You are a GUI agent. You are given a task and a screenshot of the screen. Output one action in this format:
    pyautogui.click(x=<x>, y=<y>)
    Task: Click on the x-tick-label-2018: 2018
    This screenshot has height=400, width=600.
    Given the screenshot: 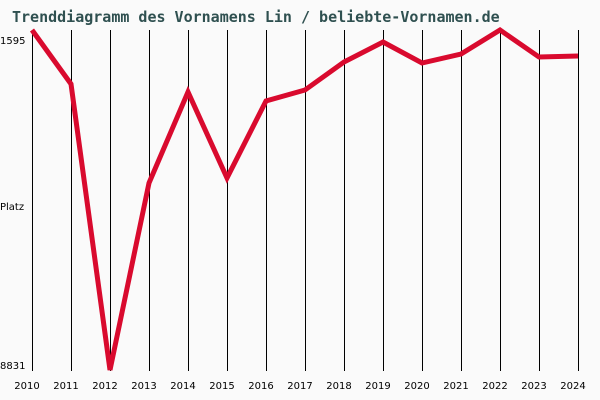 What is the action you would take?
    pyautogui.click(x=339, y=386)
    